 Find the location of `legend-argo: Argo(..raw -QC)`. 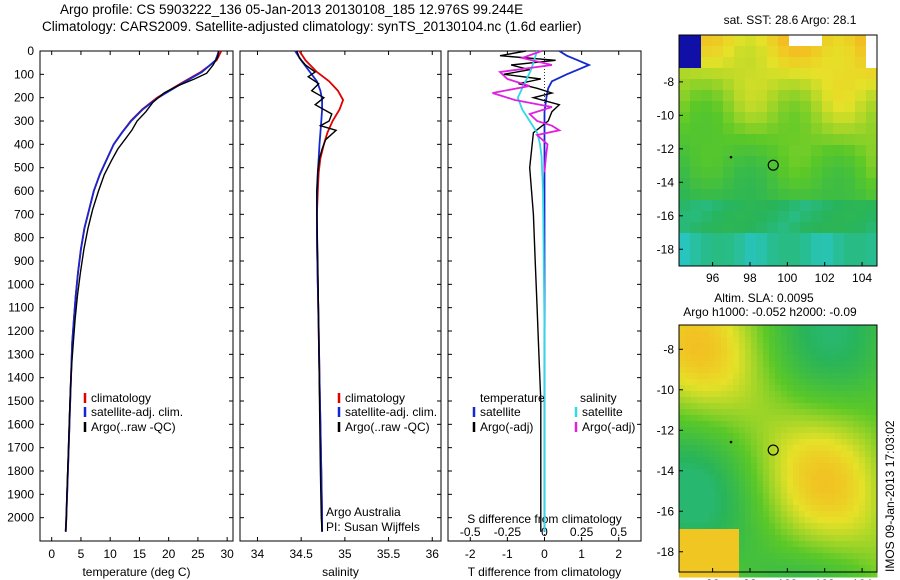

legend-argo: Argo(..raw -QC) is located at coordinates (133, 427).